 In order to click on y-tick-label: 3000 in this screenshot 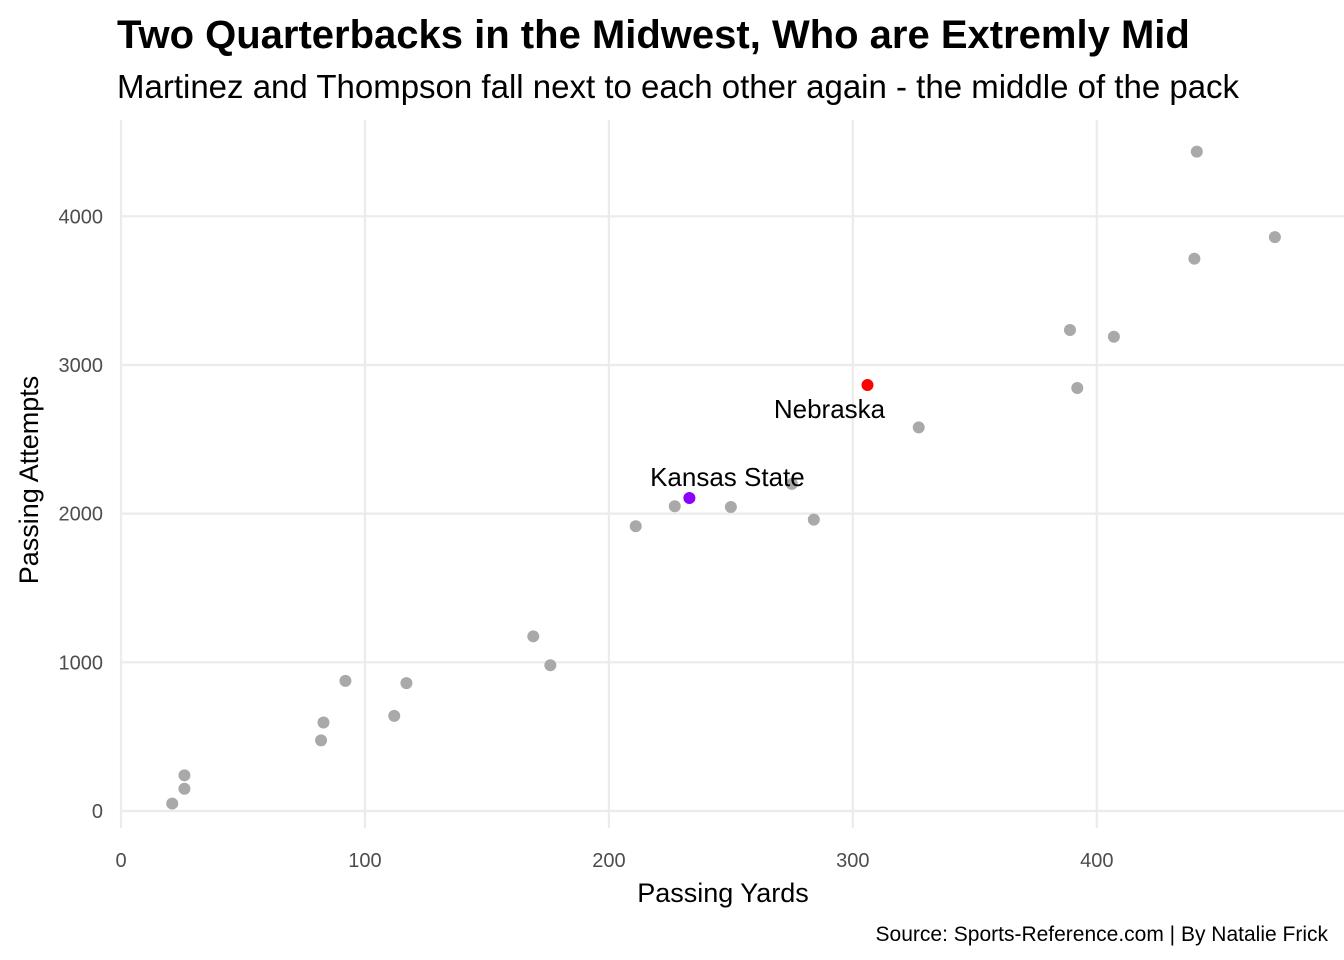, I will do `click(81, 366)`.